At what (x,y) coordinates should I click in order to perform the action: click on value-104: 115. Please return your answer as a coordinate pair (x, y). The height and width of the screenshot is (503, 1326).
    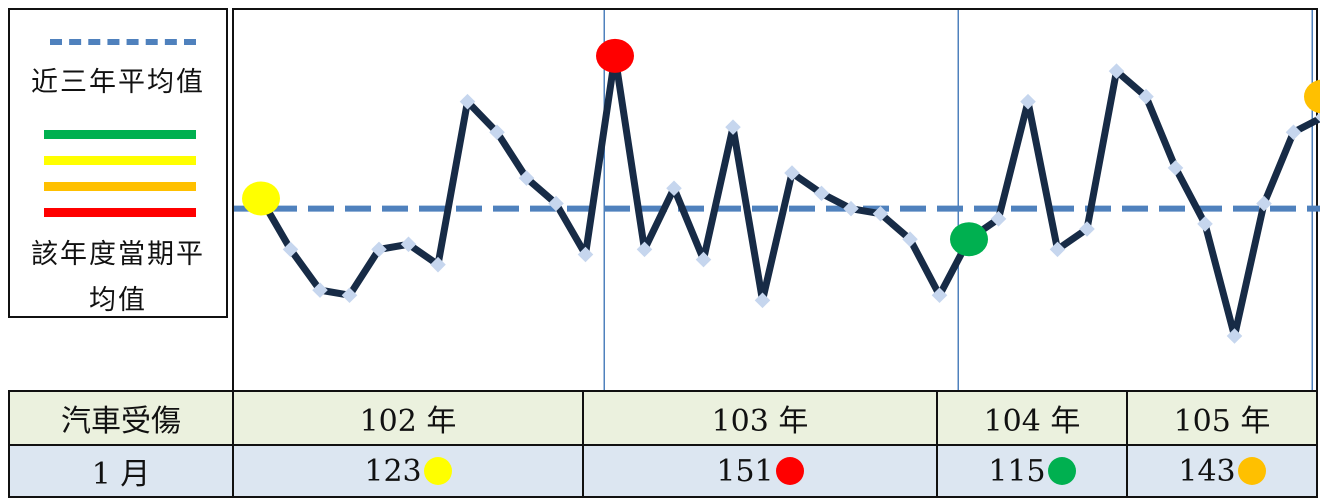
    Looking at the image, I should click on (1017, 471).